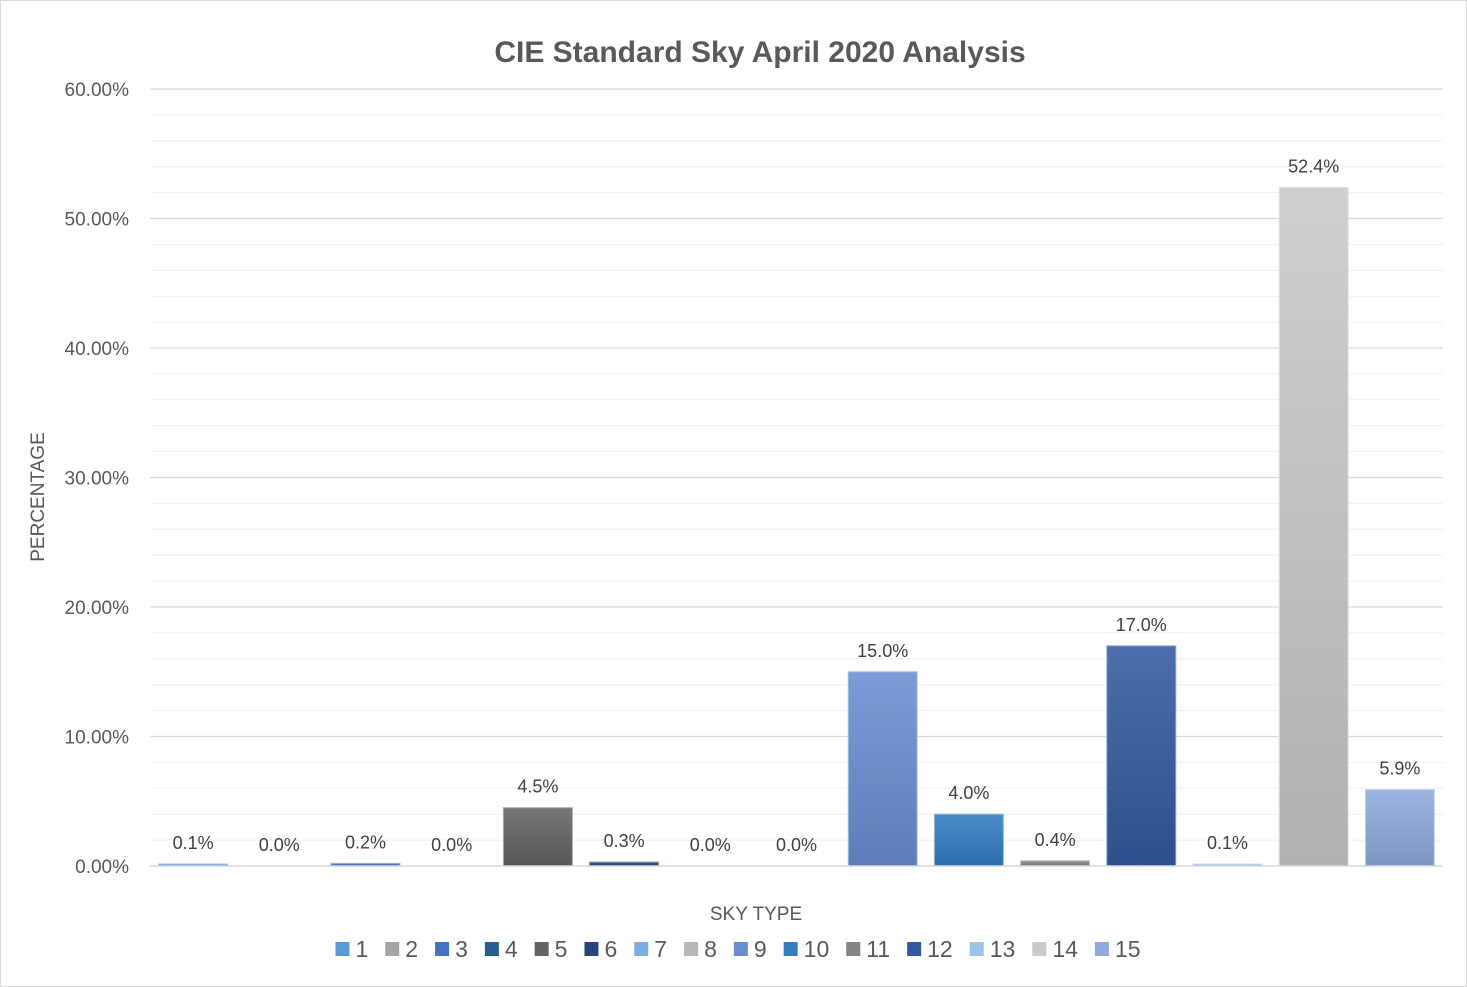 The width and height of the screenshot is (1467, 987). I want to click on y-tick-label: 0.00%, so click(102, 867).